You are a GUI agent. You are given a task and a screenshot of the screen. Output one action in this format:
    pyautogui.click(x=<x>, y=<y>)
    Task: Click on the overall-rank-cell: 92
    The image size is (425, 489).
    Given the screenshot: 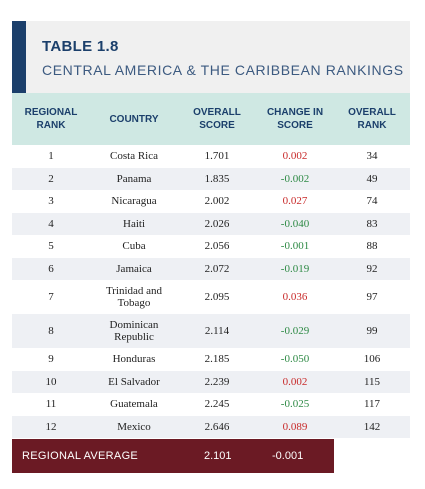 What is the action you would take?
    pyautogui.click(x=372, y=268)
    